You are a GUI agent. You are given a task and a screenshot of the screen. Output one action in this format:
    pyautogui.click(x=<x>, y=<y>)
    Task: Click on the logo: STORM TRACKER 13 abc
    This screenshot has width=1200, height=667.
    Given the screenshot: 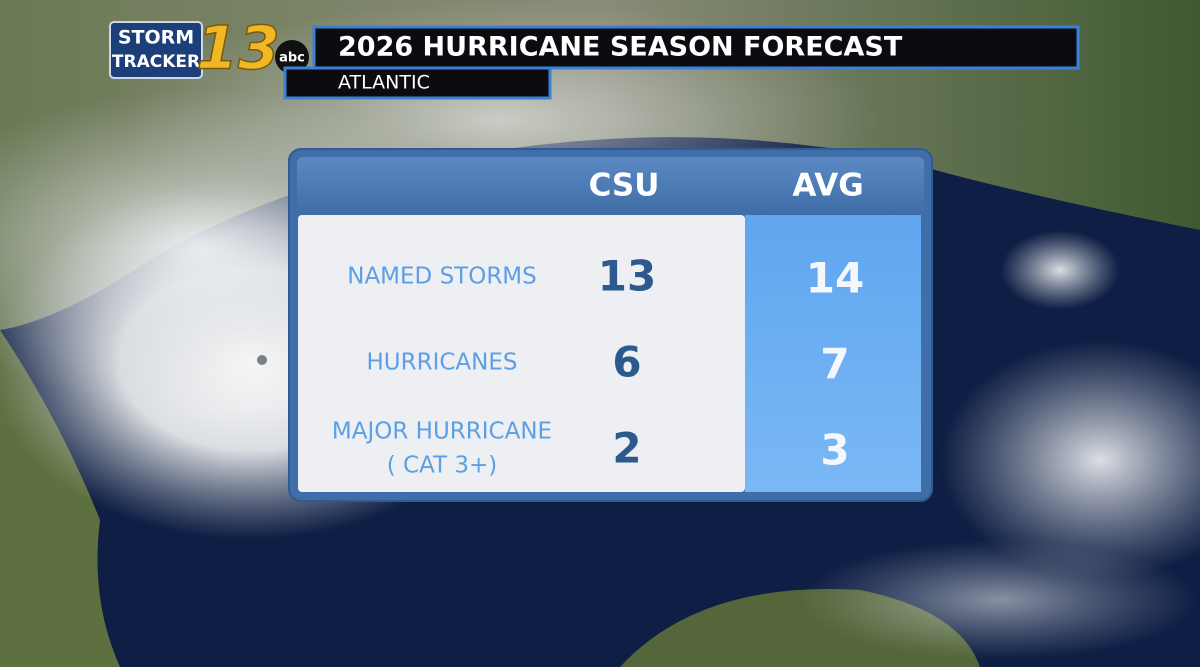 What is the action you would take?
    pyautogui.click(x=209, y=48)
    